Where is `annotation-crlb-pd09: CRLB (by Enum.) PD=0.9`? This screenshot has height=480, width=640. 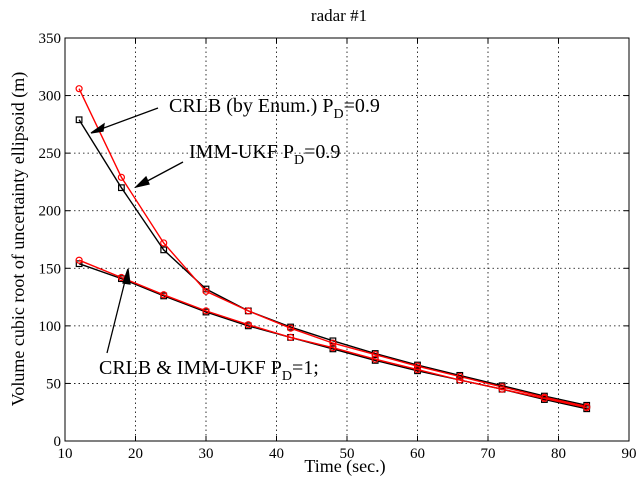
annotation-crlb-pd09: CRLB (by Enum.) PD=0.9 is located at coordinates (274, 108).